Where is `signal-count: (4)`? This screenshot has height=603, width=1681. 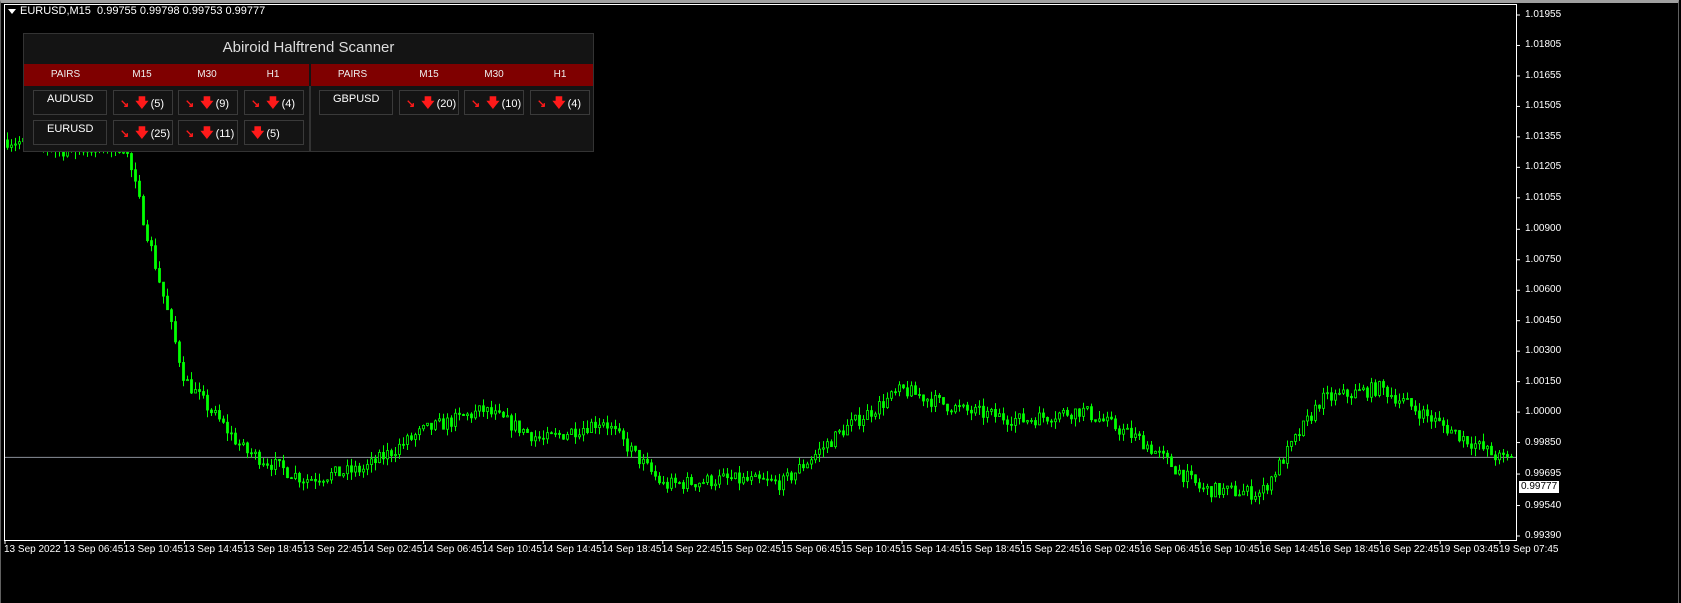
signal-count: (4) is located at coordinates (574, 104).